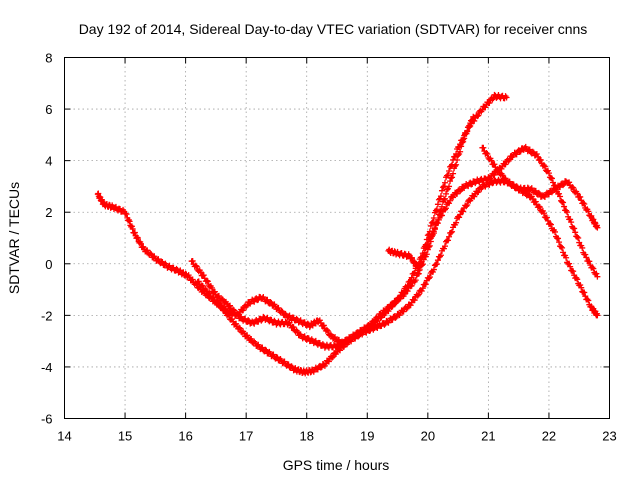 The height and width of the screenshot is (480, 640). What do you see at coordinates (47, 315) in the screenshot?
I see `y-tick-label: -2` at bounding box center [47, 315].